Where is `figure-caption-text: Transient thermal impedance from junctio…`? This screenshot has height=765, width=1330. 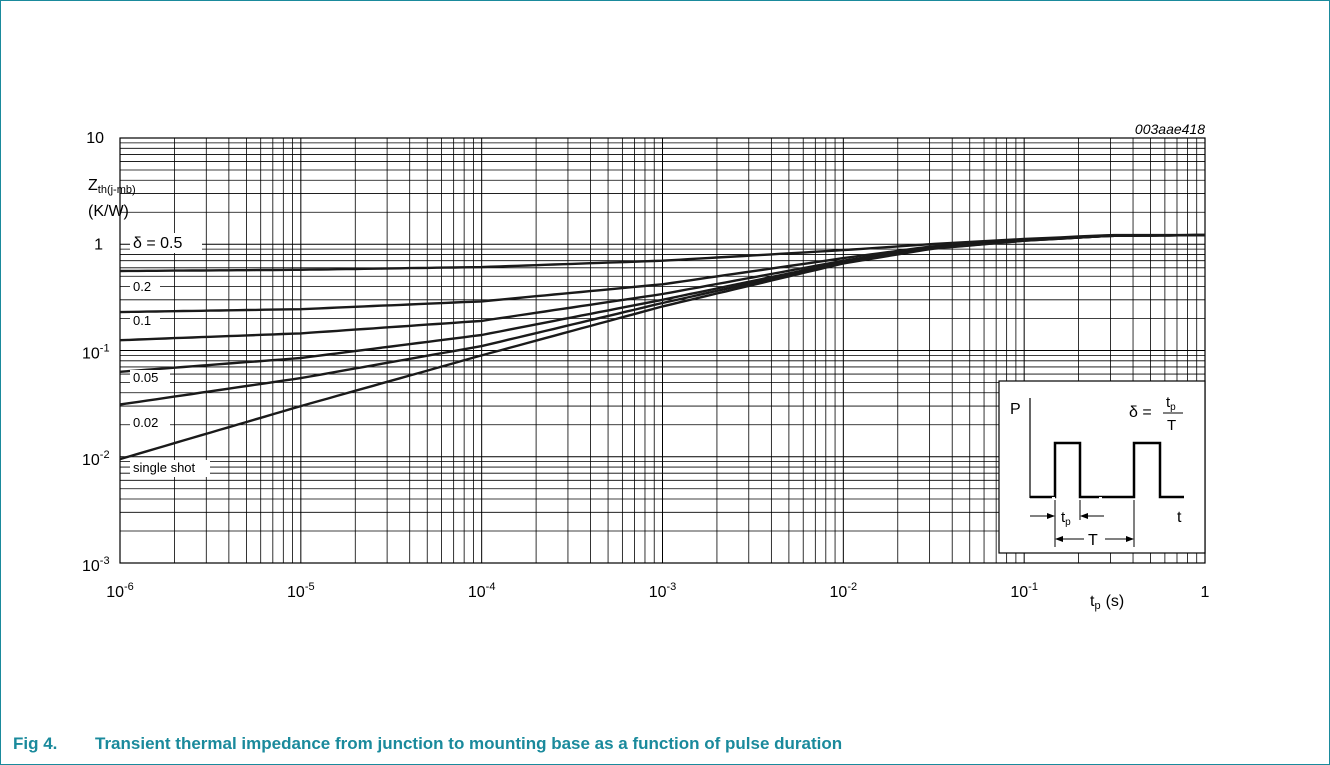
figure-caption-text: Transient thermal impedance from junctio… is located at coordinates (469, 743).